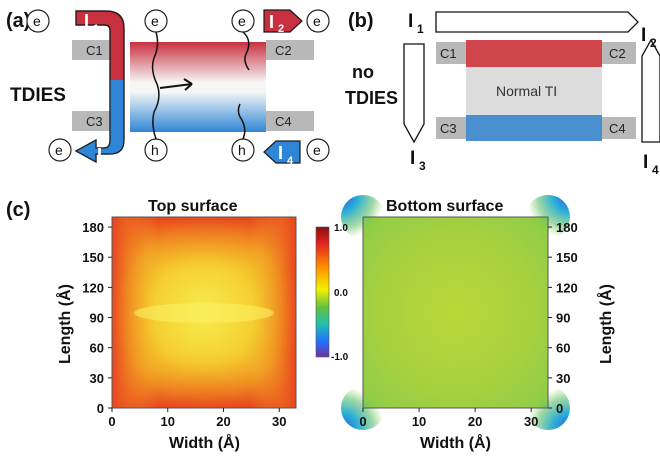  I want to click on bottom-y-tick-label: 150, so click(567, 257).